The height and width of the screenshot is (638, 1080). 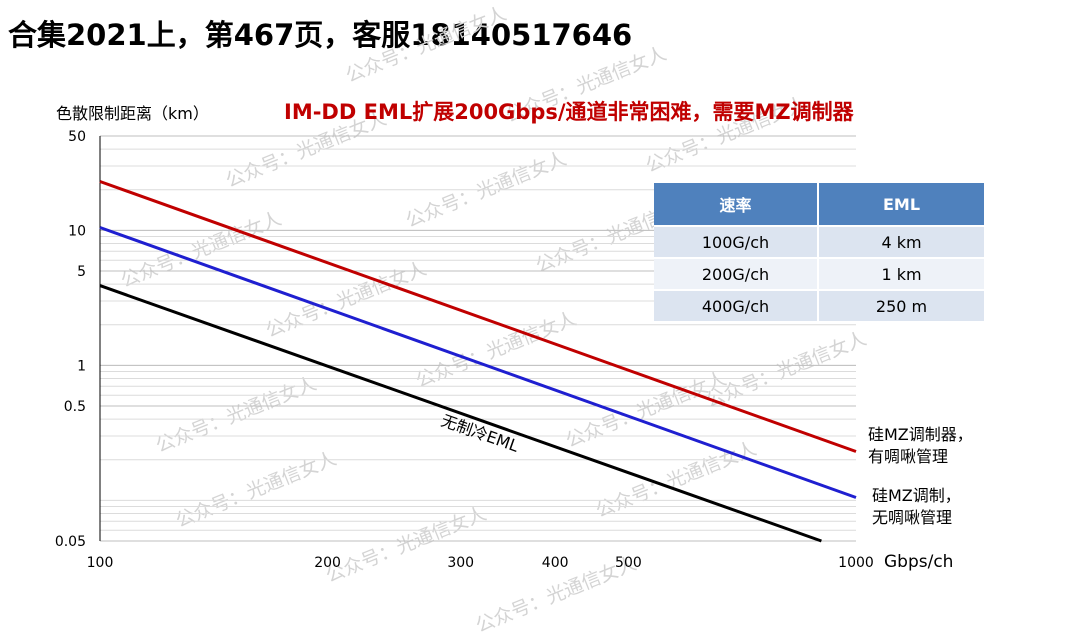 I want to click on x-tick-label: 500, so click(x=628, y=563).